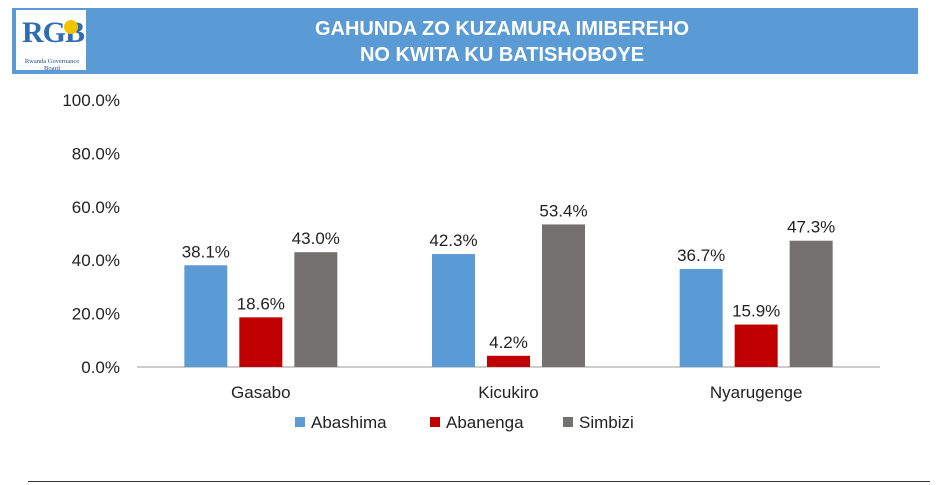  I want to click on y-tick-label: 0.0%, so click(100, 367).